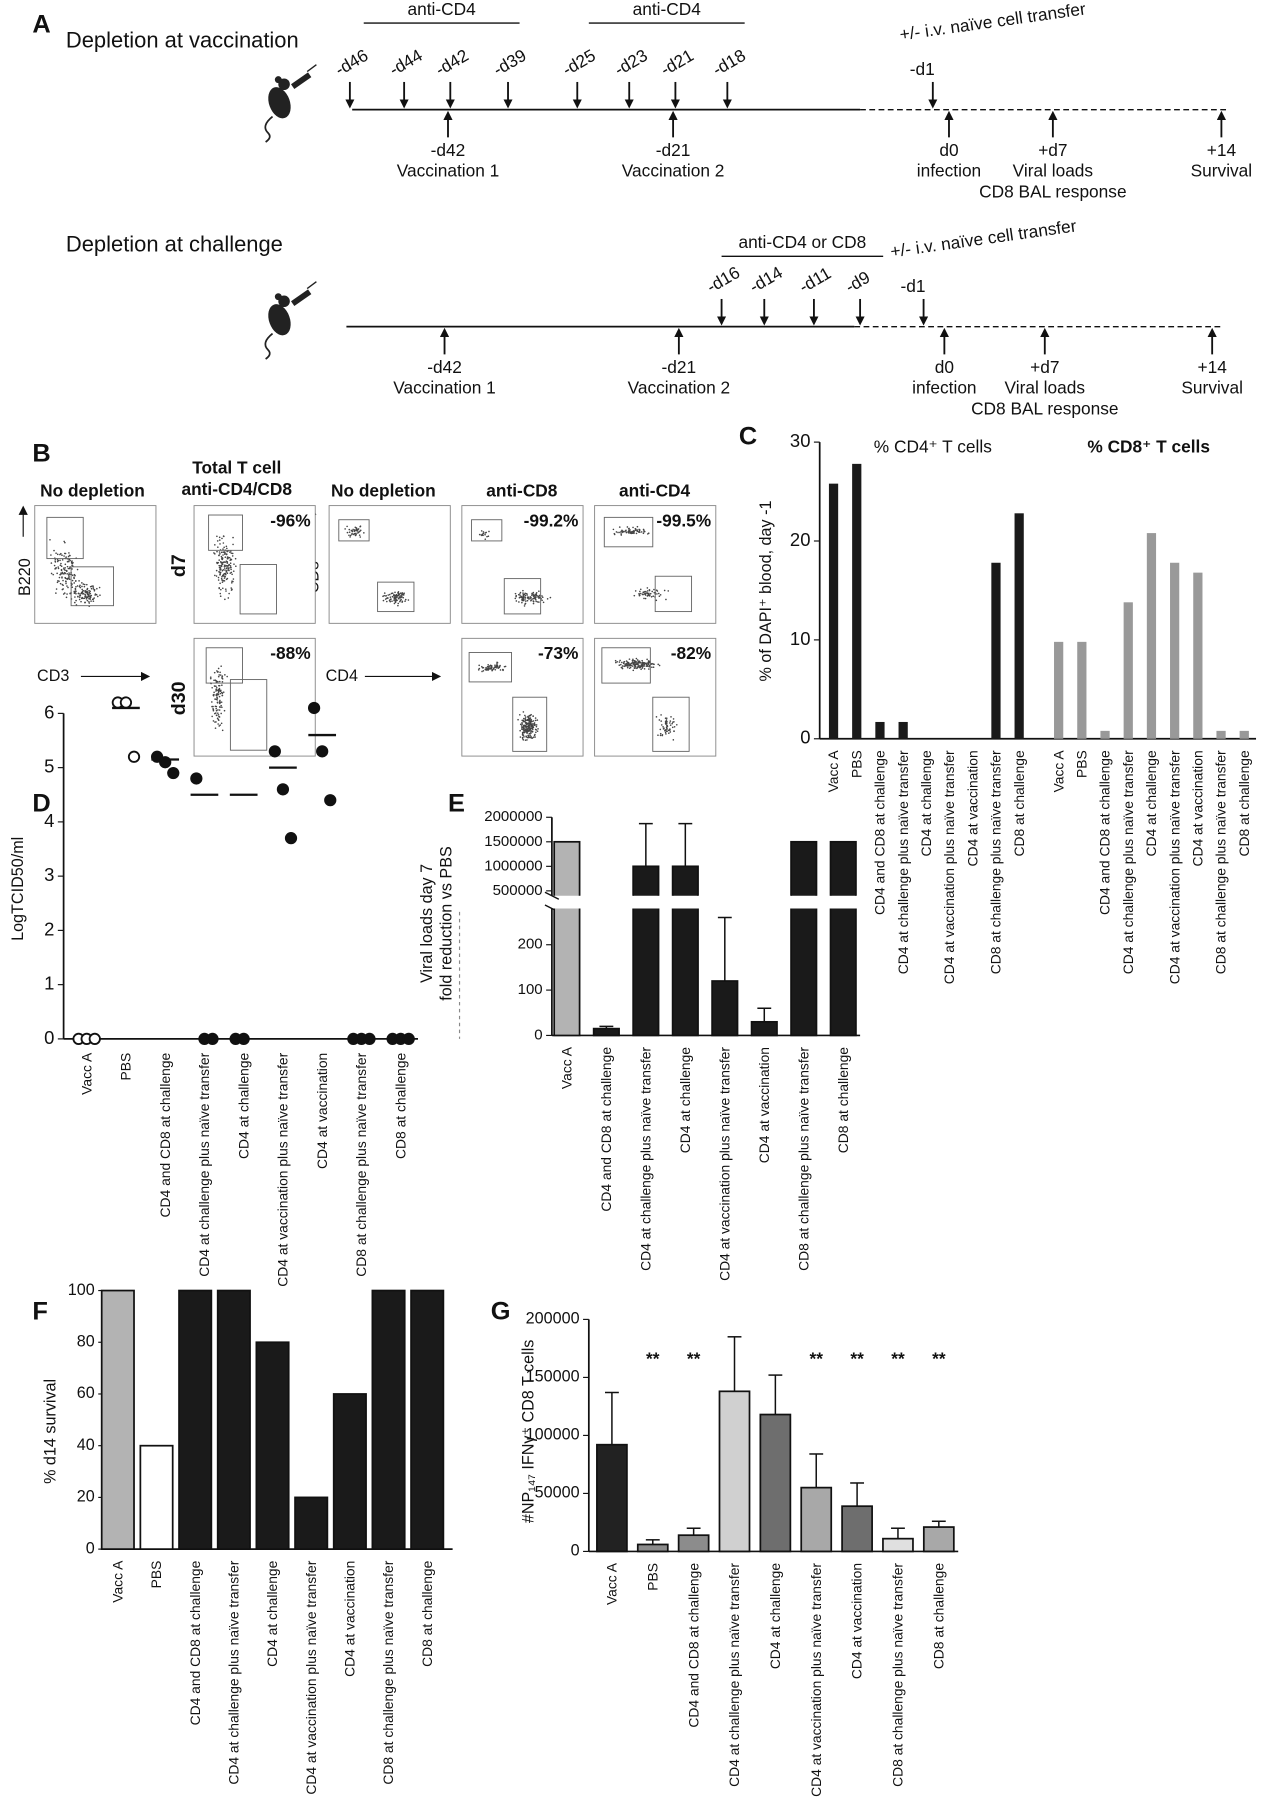  I want to click on x-tick-label: CD8 at challenge plus naïve transfer, so click(803, 1159).